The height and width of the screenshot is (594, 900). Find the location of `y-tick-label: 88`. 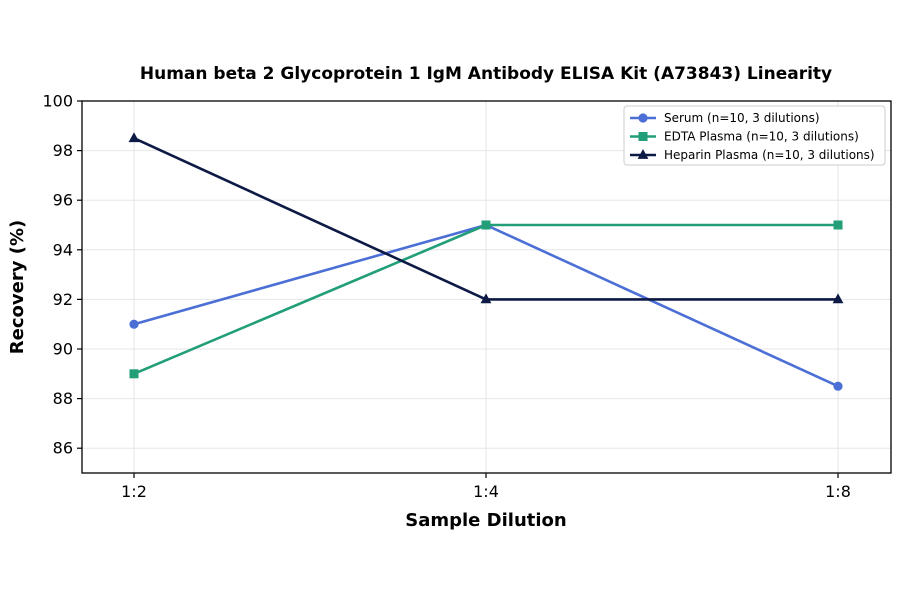

y-tick-label: 88 is located at coordinates (63, 398).